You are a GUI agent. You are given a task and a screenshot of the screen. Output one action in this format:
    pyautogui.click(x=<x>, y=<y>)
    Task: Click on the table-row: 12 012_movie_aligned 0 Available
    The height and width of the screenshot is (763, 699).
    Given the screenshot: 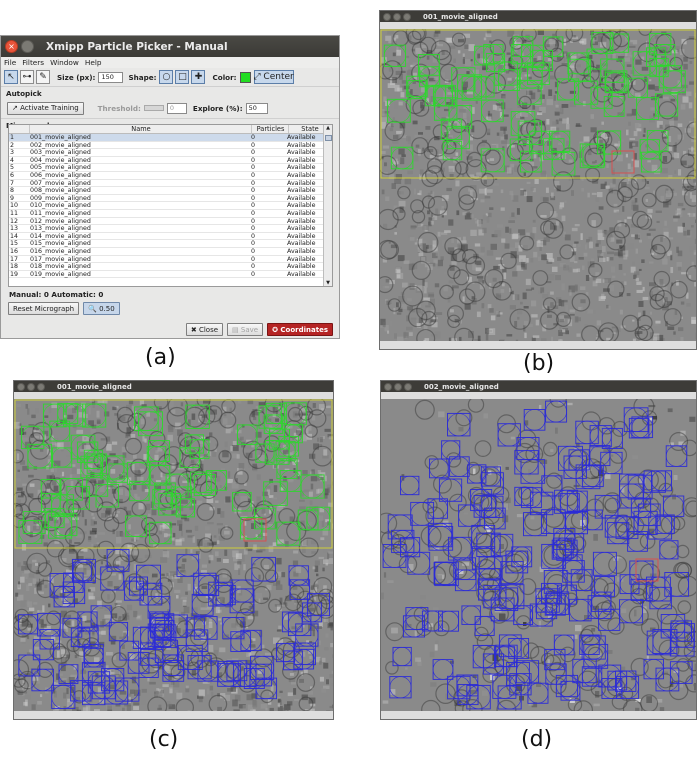 What is the action you would take?
    pyautogui.click(x=170, y=222)
    